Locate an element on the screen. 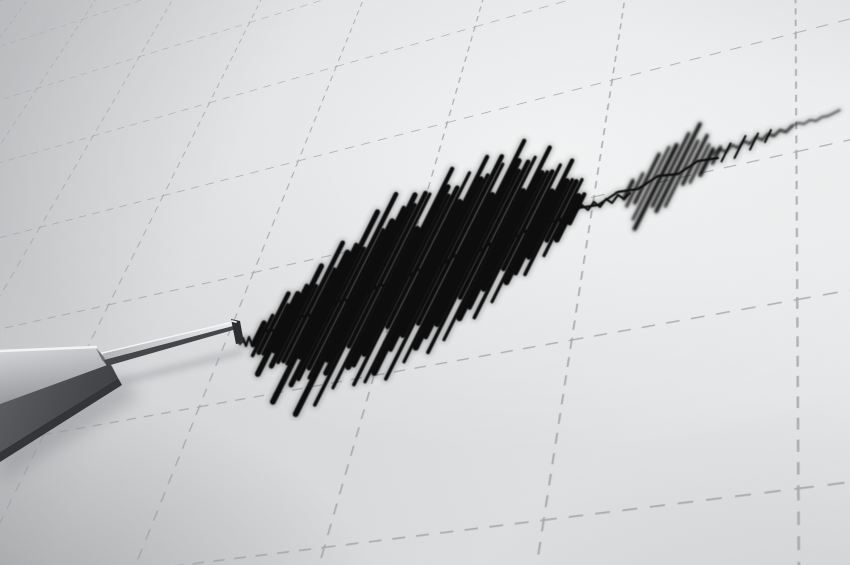  needle-shadow is located at coordinates (176, 368).